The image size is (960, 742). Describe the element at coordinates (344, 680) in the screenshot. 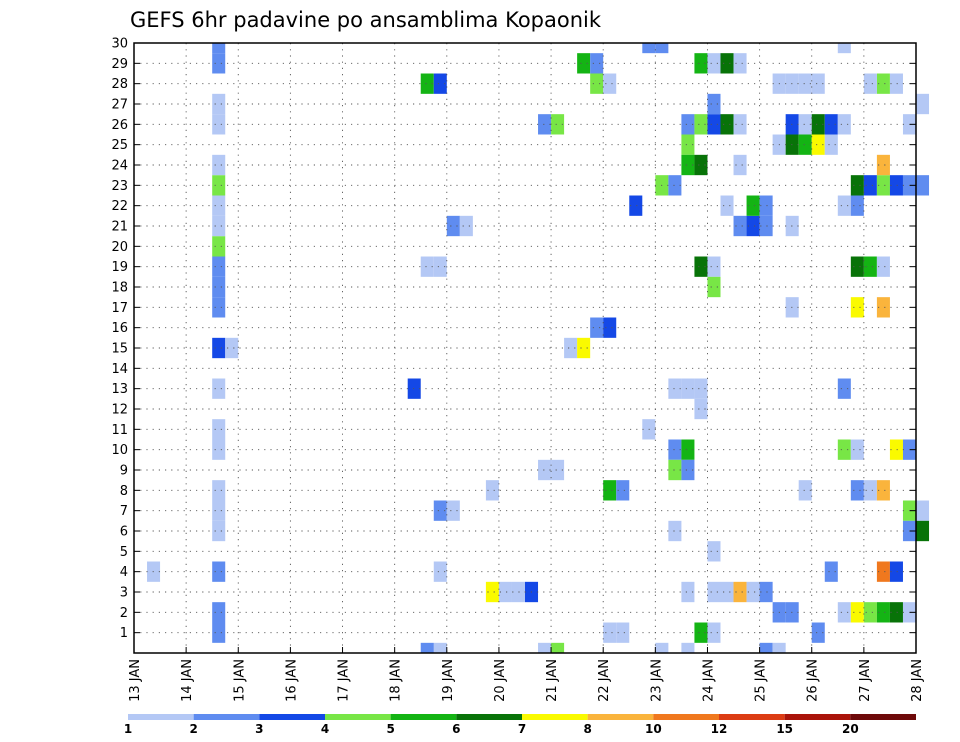

I see `x-tick-label: 17 JAN` at that location.